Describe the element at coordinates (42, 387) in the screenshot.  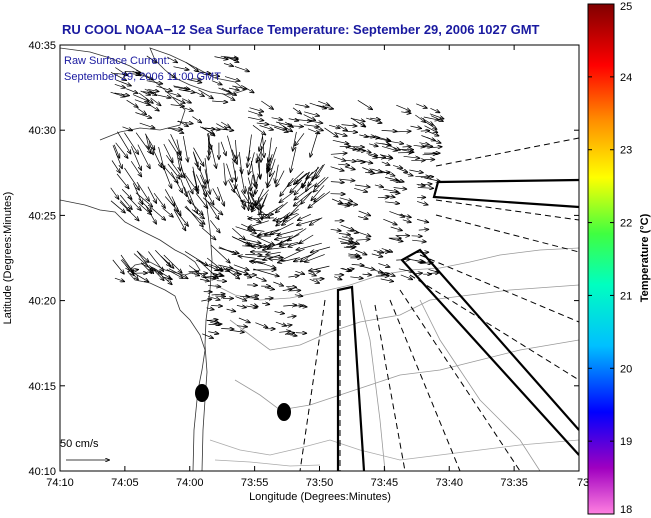
I see `y-tick-label: 40:15` at that location.